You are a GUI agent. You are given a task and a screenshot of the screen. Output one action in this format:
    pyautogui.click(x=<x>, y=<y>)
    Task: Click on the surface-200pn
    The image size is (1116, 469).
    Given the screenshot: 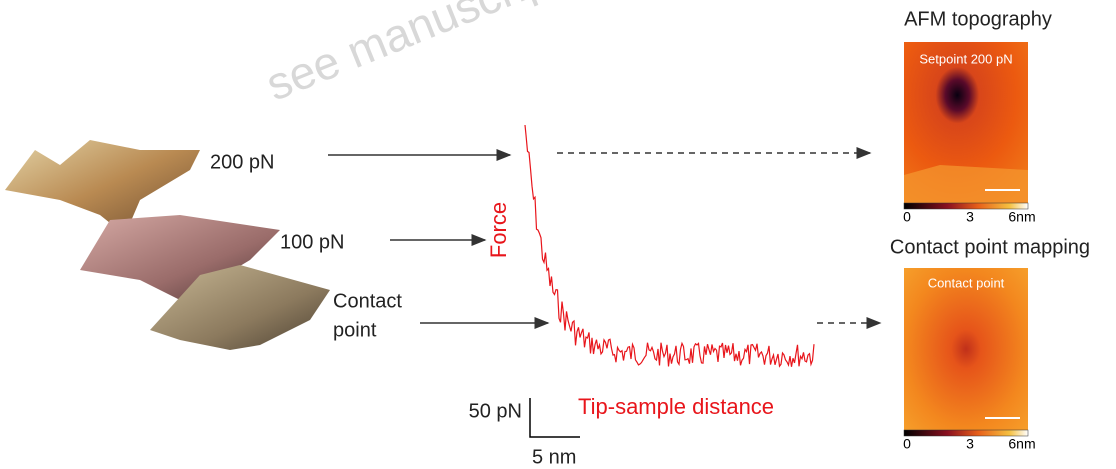 What is the action you would take?
    pyautogui.click(x=102, y=187)
    